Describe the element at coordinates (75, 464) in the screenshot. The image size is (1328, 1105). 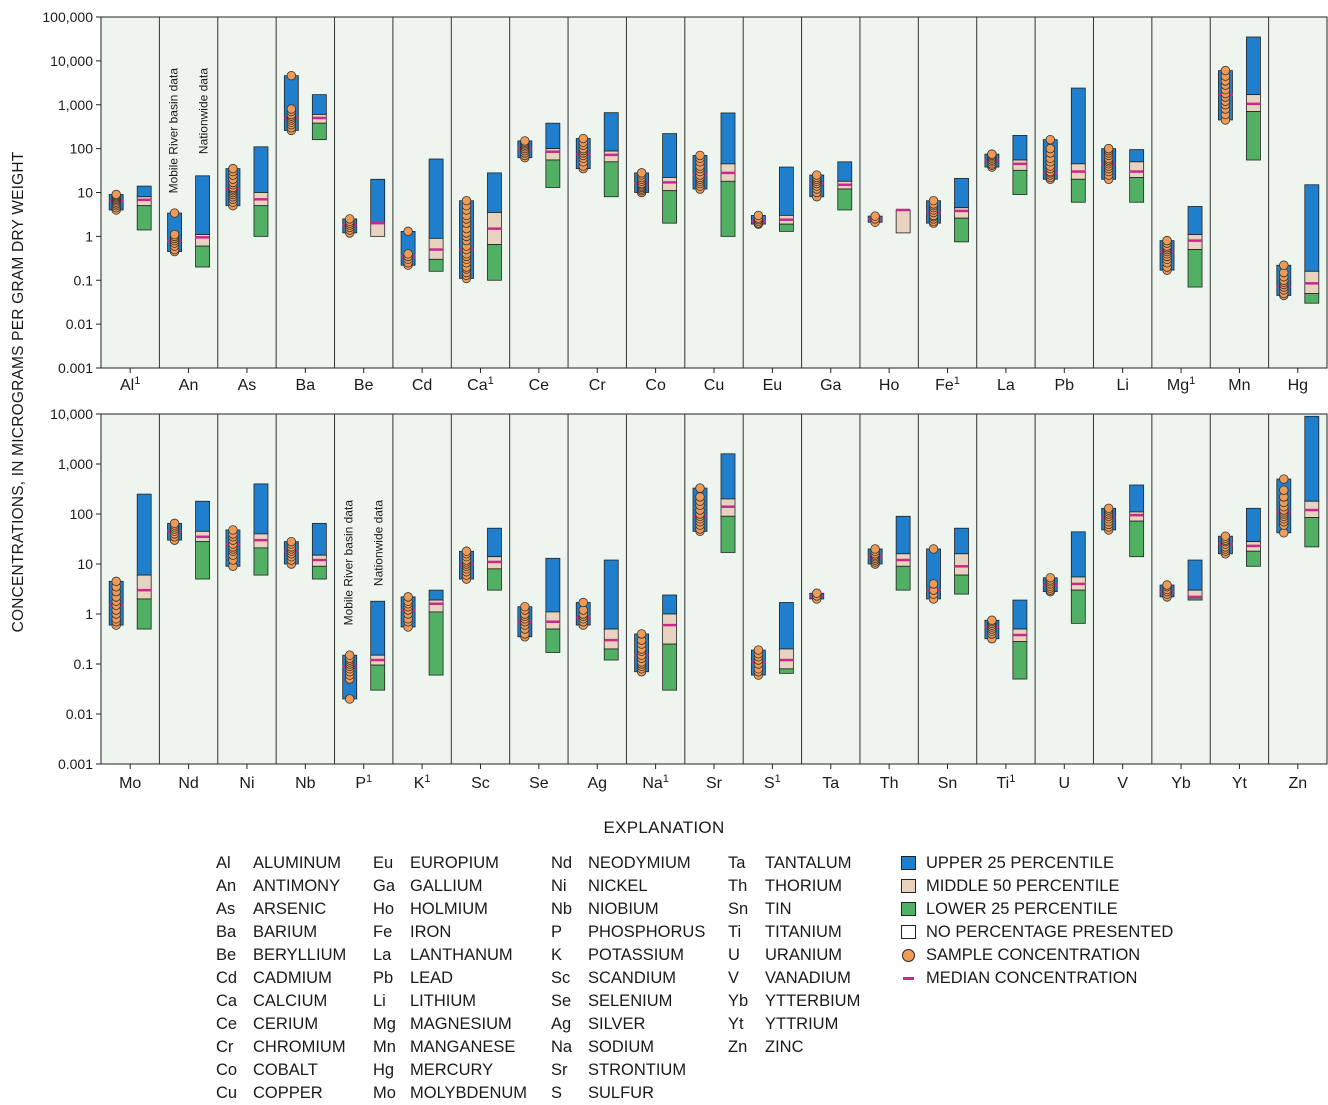
I see `y-tick-label: 1,000` at that location.